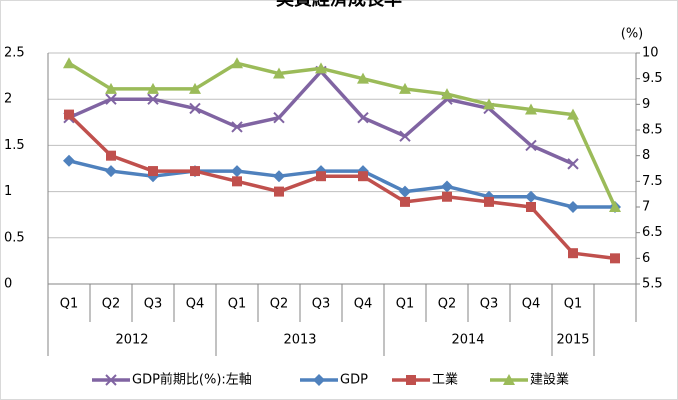  I want to click on y-tick-label: 2.5, so click(14, 53).